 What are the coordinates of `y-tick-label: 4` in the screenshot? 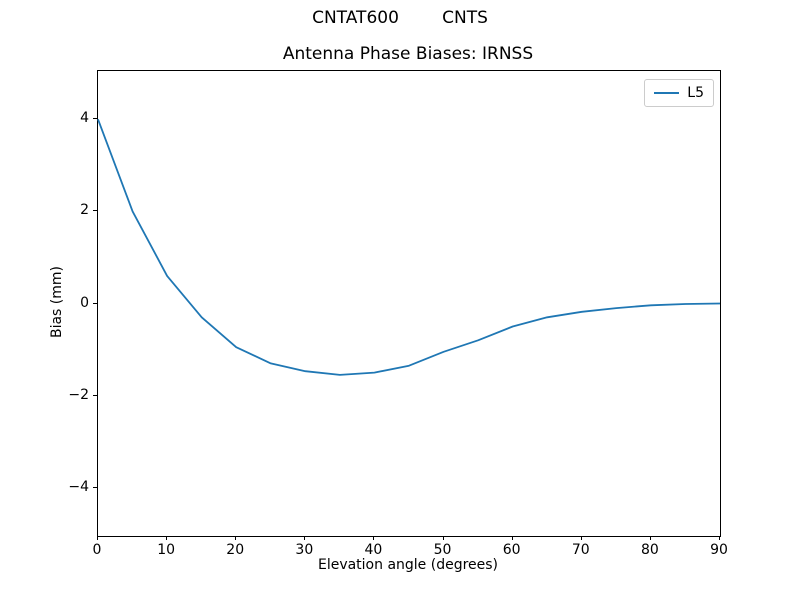 It's located at (84, 118).